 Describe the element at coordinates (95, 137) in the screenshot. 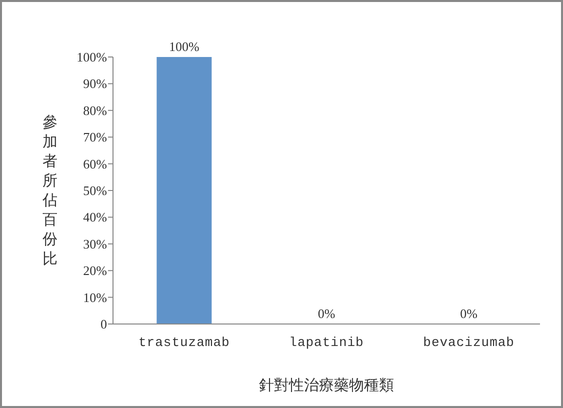

I see `y-tick-label: 70%` at that location.